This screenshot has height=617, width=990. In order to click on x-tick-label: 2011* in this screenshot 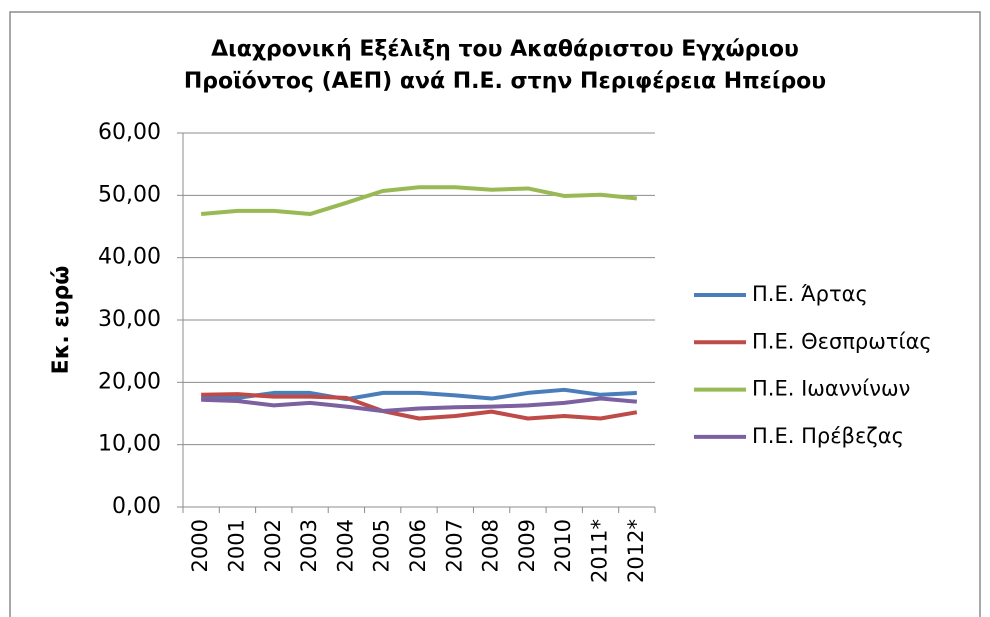, I will do `click(600, 551)`.